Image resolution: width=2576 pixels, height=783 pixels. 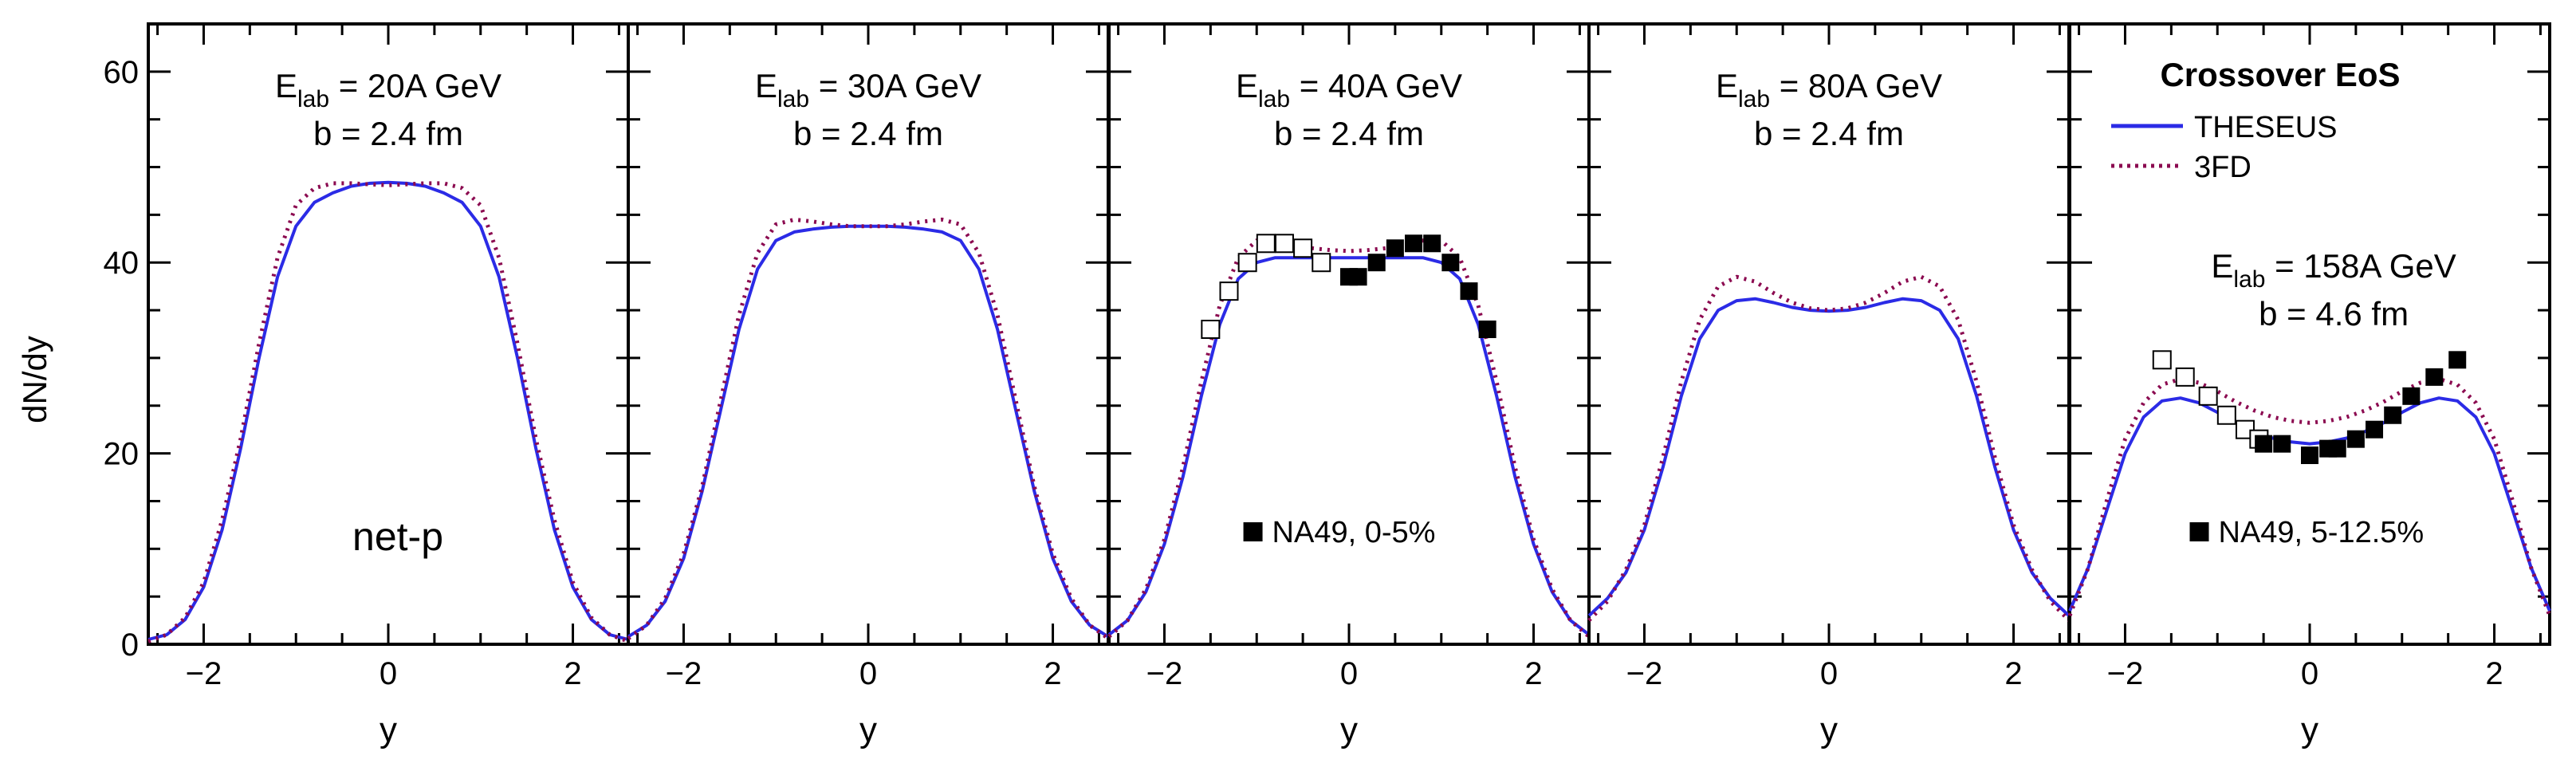 I want to click on panel-title: Elab = 158A GeV, so click(x=2333, y=270).